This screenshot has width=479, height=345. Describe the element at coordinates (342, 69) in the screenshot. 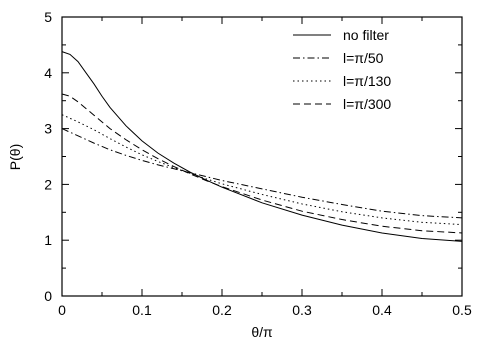

I see `legend: no filter l=π/50 l=π/130 l=π/300` at that location.